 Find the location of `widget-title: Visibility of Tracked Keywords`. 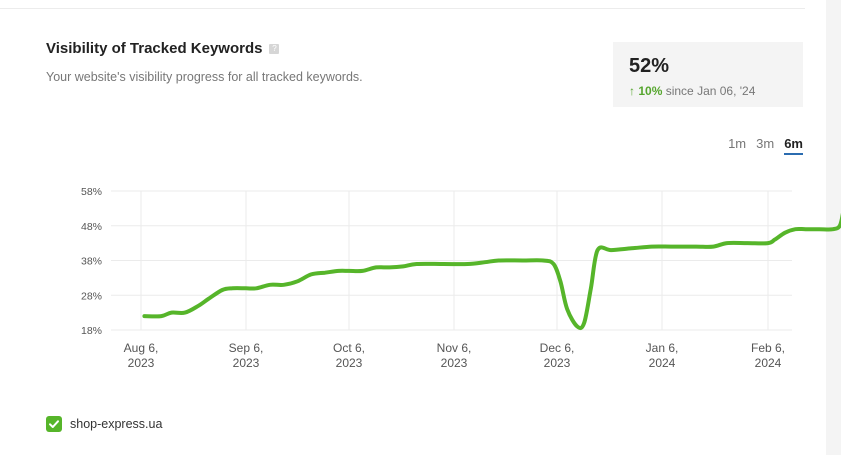

widget-title: Visibility of Tracked Keywords is located at coordinates (154, 48).